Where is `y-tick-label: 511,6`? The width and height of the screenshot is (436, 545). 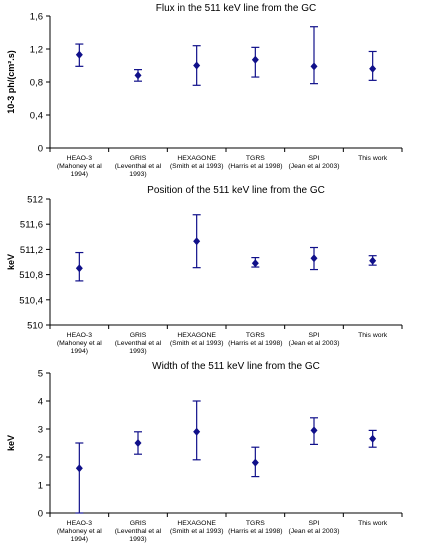 y-tick-label: 511,6 is located at coordinates (31, 225).